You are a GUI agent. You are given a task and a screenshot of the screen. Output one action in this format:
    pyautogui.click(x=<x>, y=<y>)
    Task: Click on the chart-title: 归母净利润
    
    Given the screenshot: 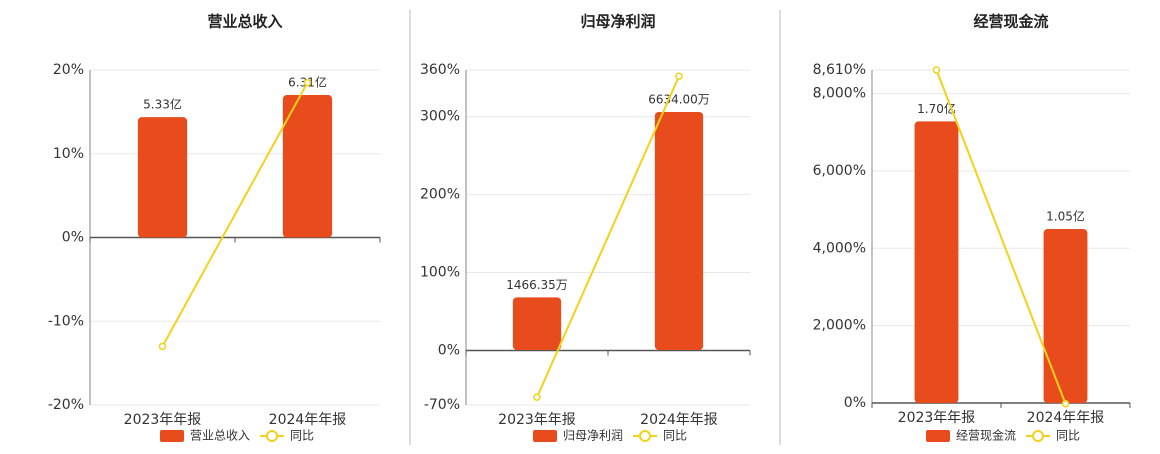 What is the action you would take?
    pyautogui.click(x=617, y=22)
    